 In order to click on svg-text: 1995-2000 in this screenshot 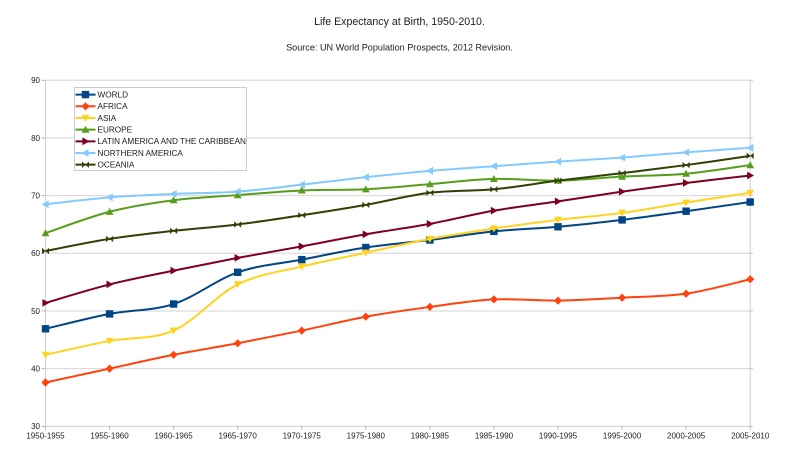, I will do `click(622, 436)`.